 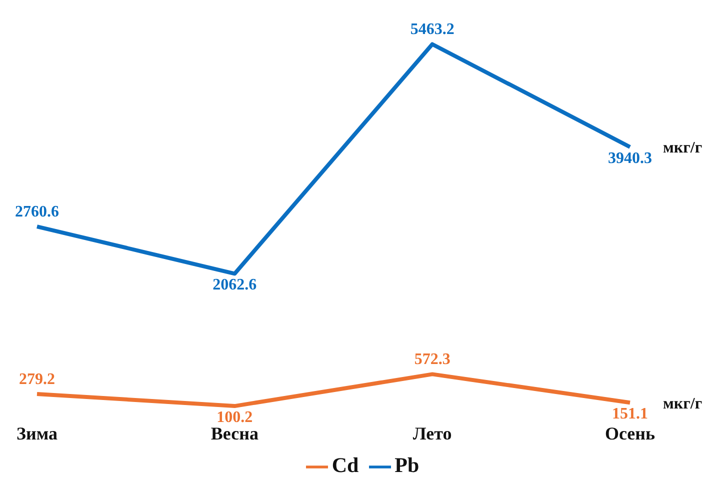 I want to click on x-tick-label: Зима, so click(x=37, y=434).